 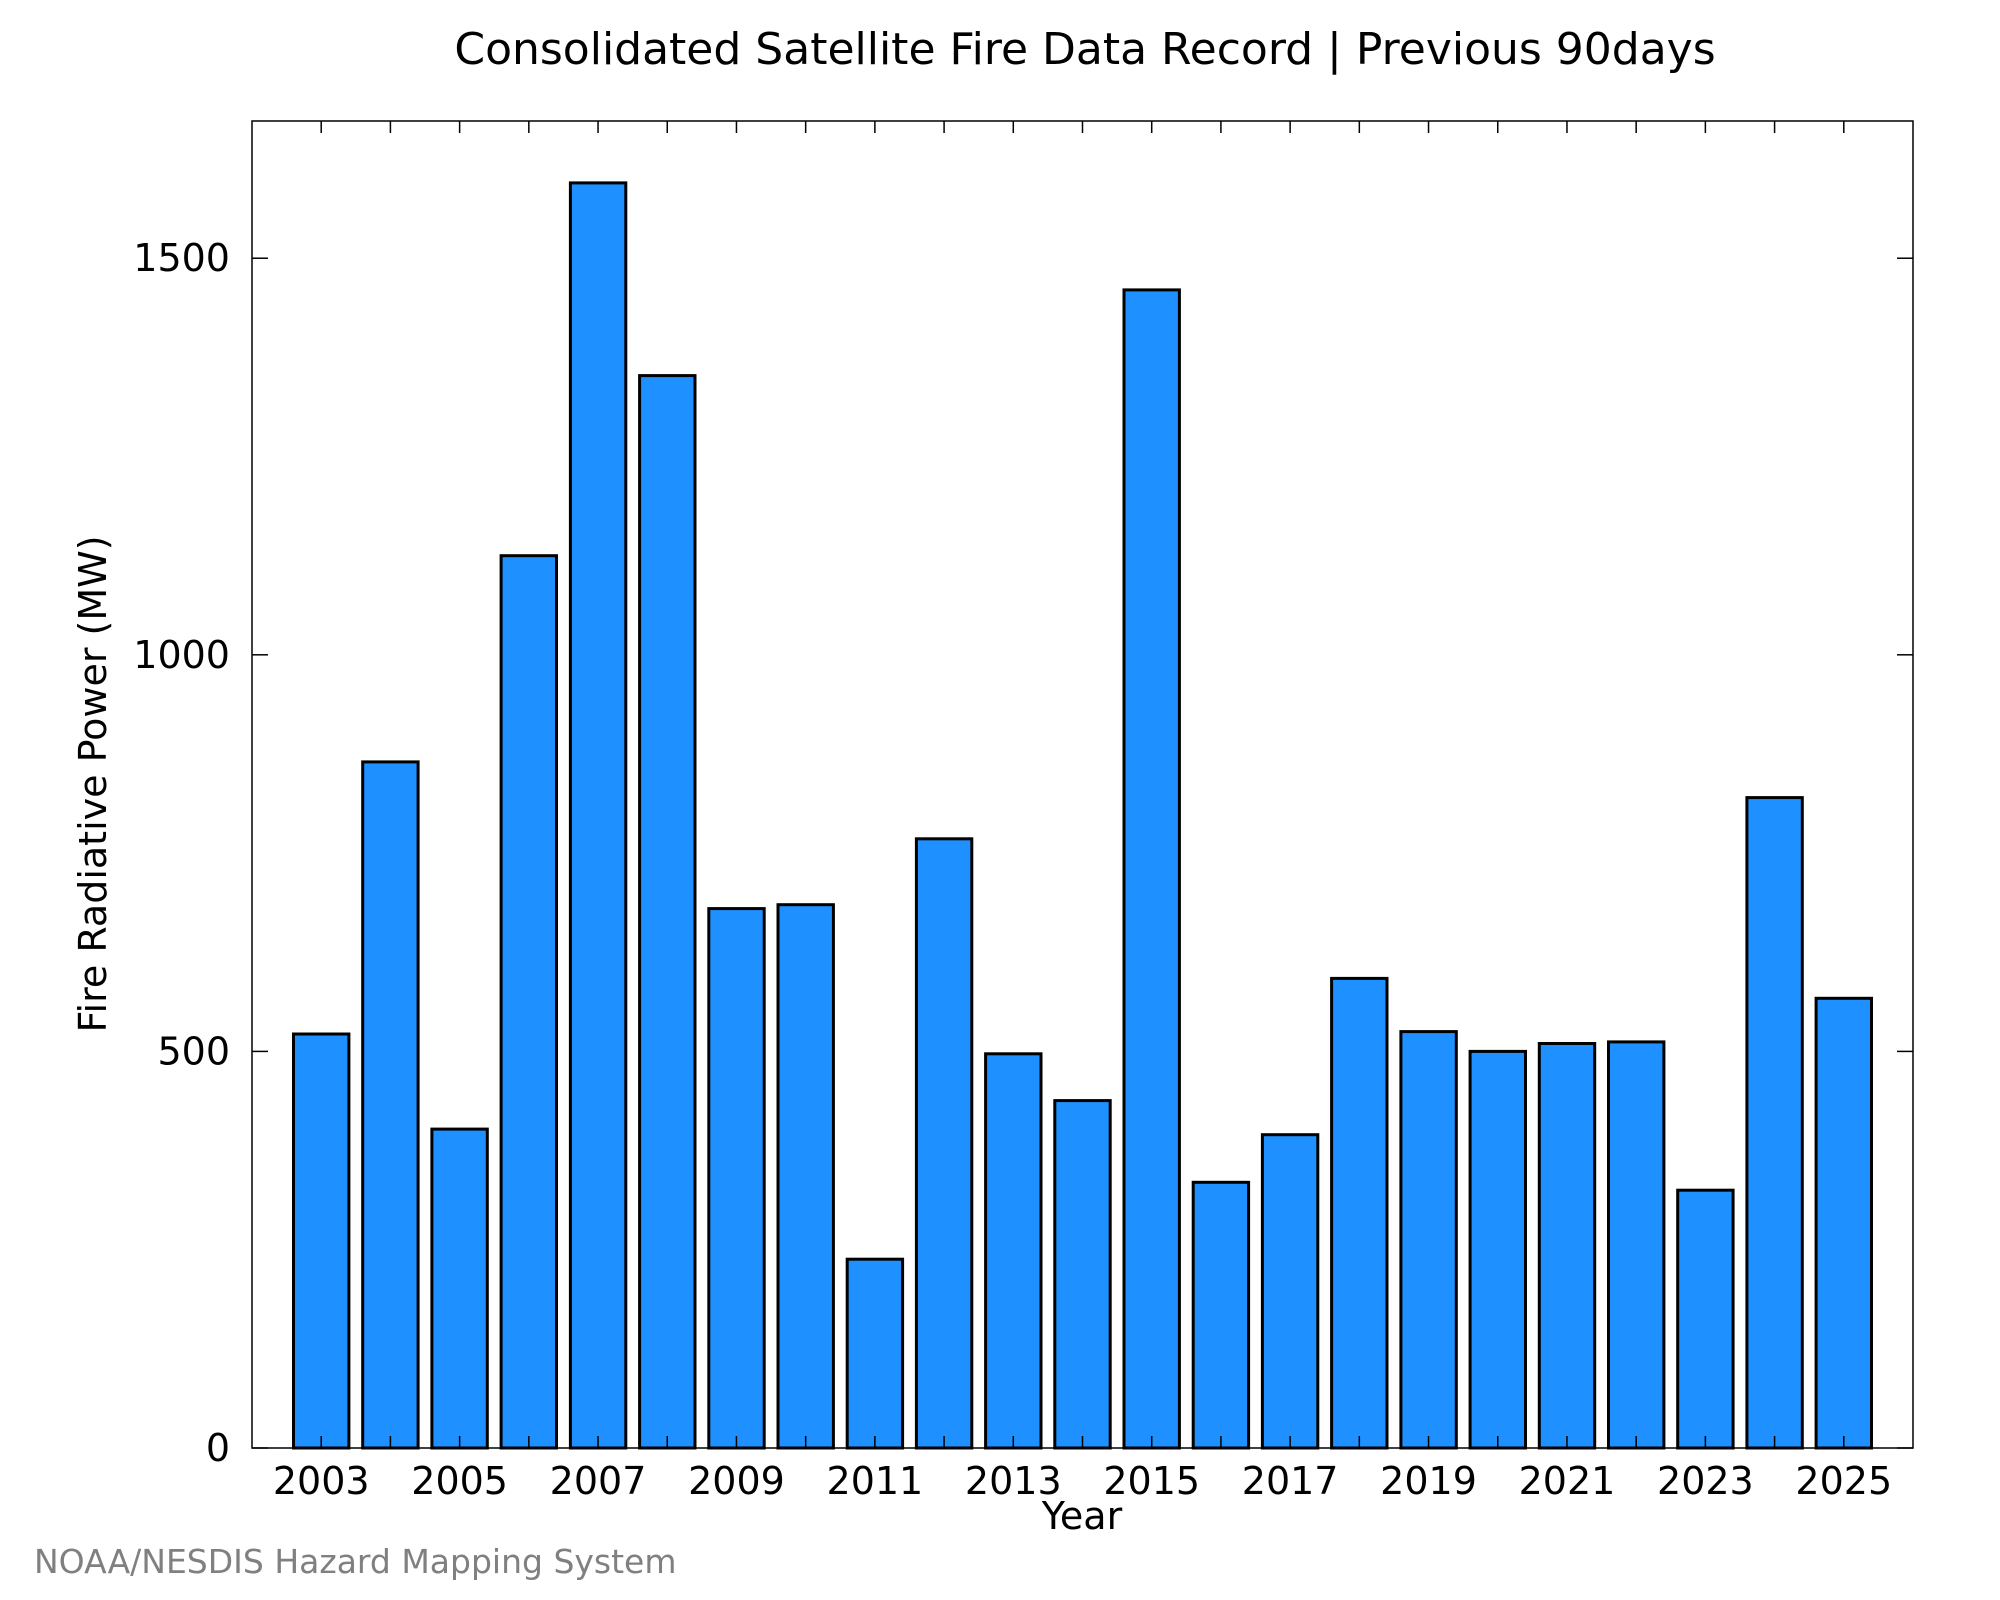 What do you see at coordinates (1290, 1291) in the screenshot?
I see `bar-2017` at bounding box center [1290, 1291].